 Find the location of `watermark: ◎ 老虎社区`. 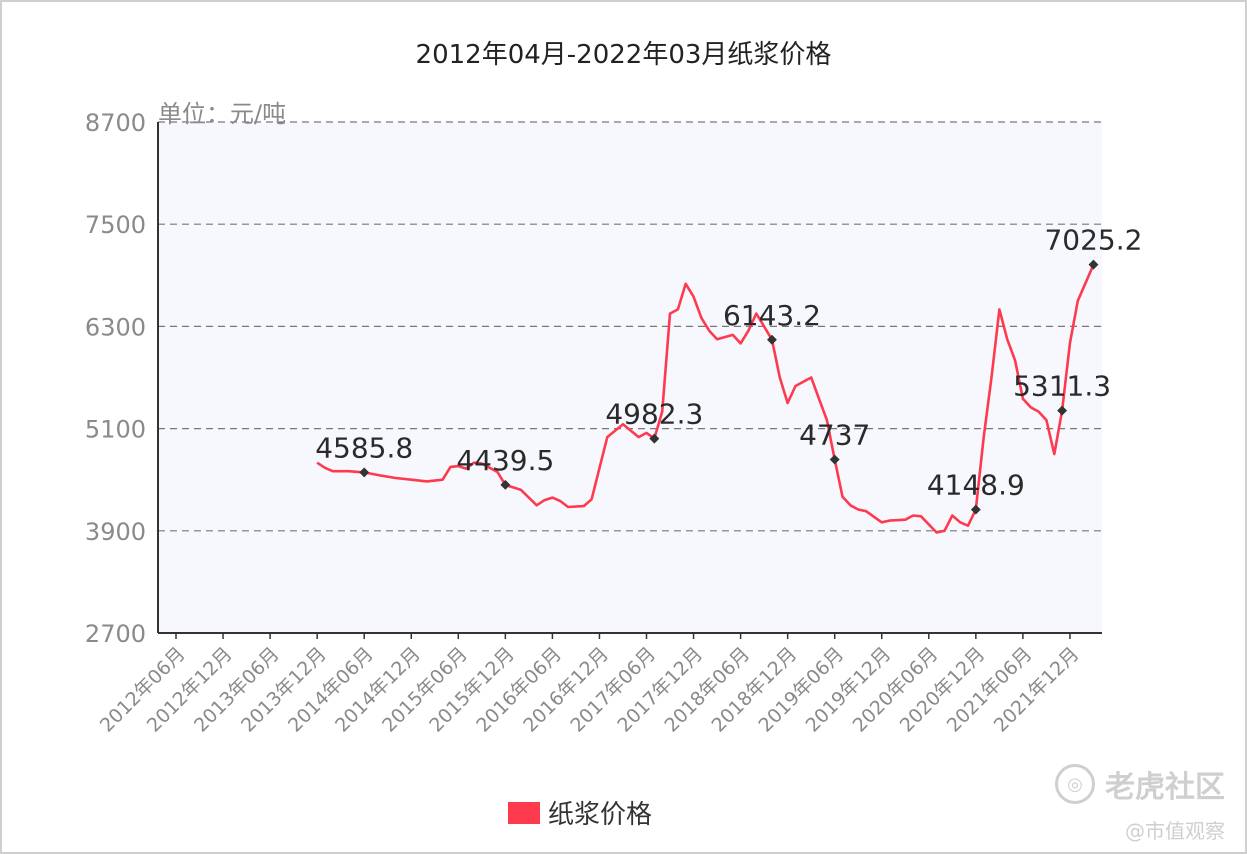

watermark: ◎ 老虎社区 is located at coordinates (1140, 784).